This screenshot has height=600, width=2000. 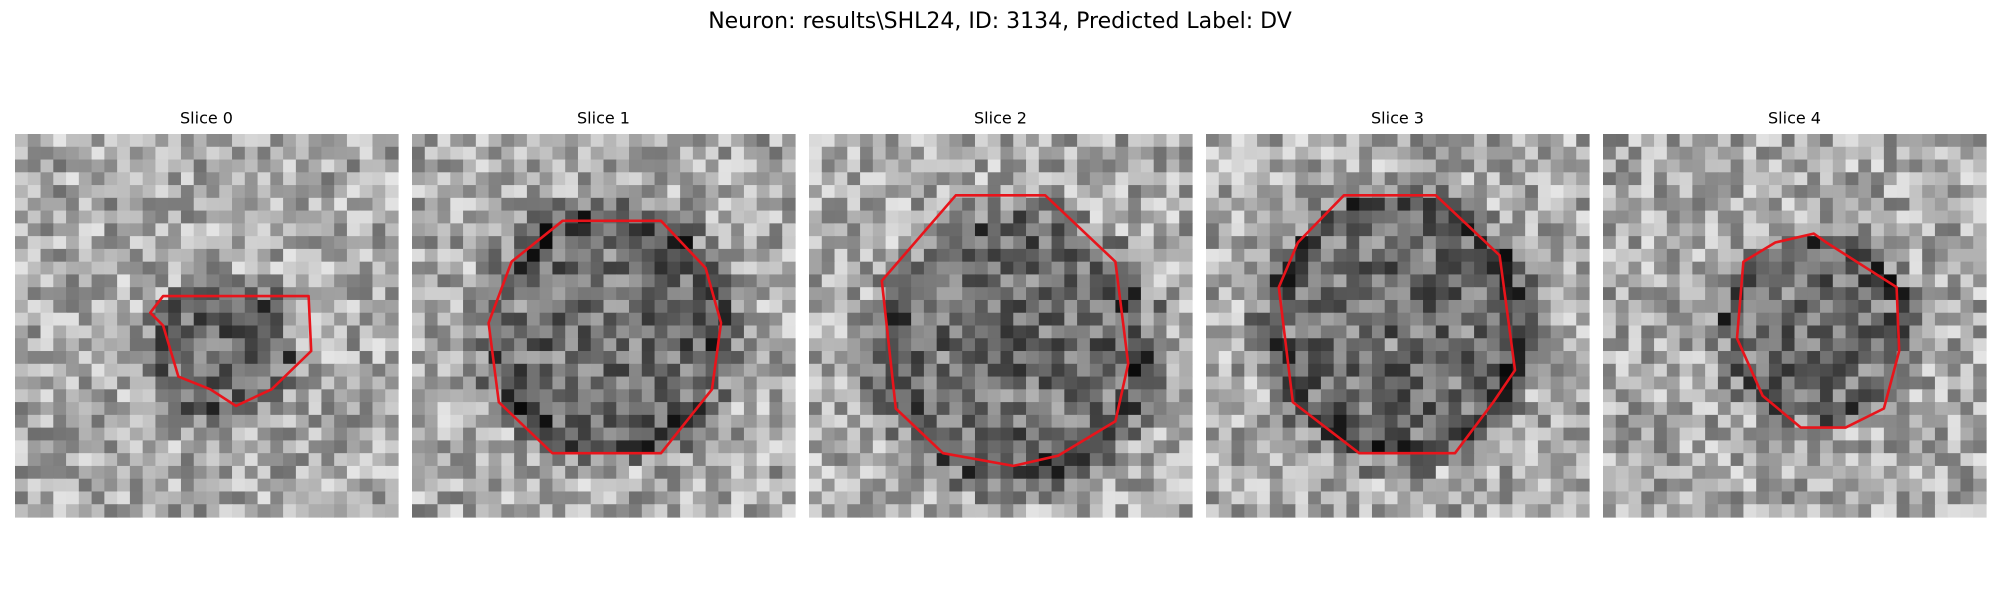 What do you see at coordinates (605, 337) in the screenshot?
I see `contour` at bounding box center [605, 337].